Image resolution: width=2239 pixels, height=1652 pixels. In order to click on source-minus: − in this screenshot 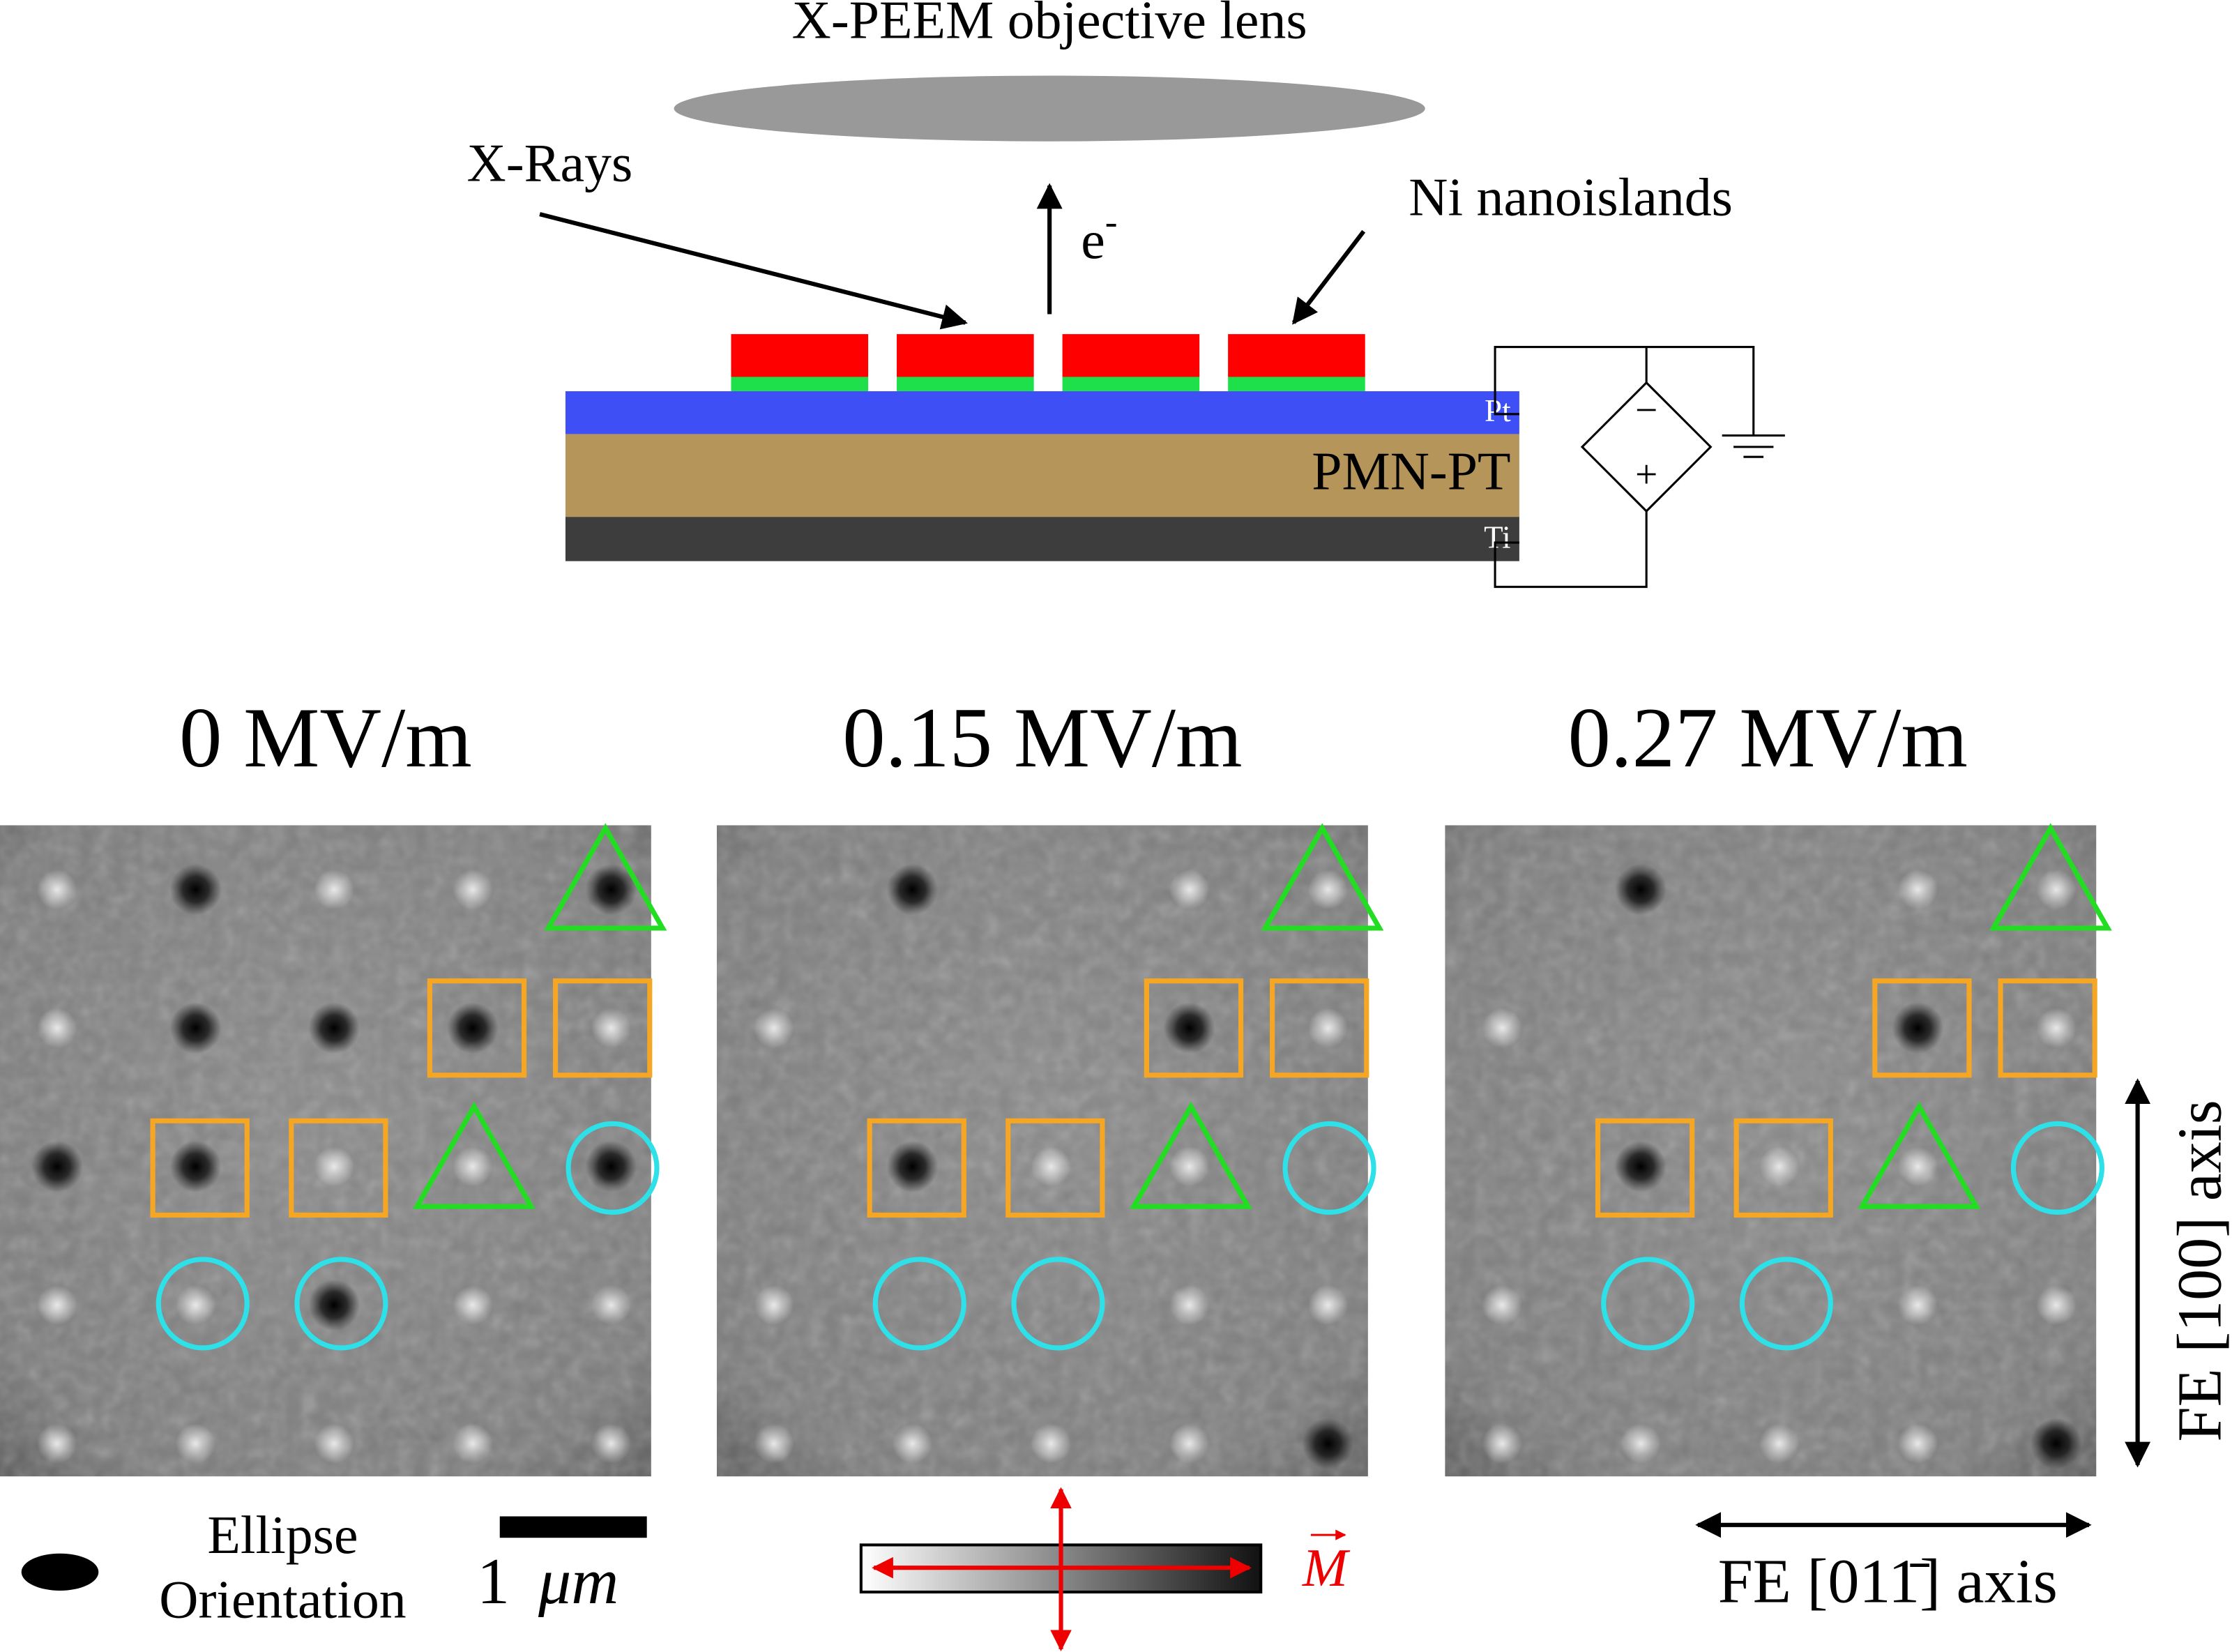, I will do `click(1646, 410)`.